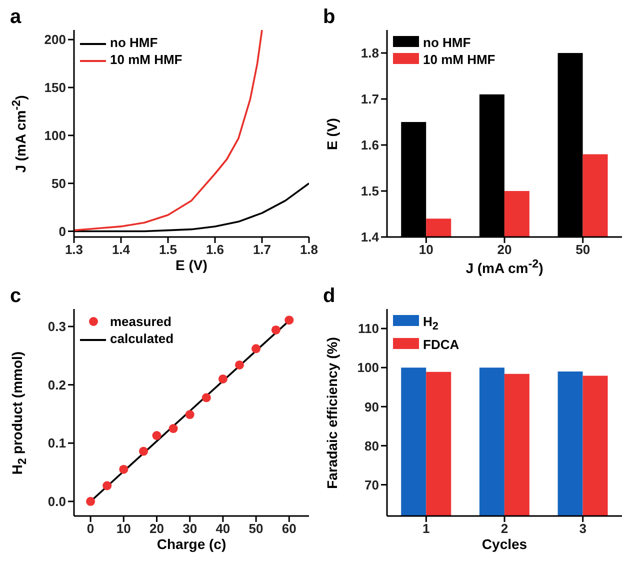  Describe the element at coordinates (369, 99) in the screenshot. I see `y-tick-label: 1.7` at that location.